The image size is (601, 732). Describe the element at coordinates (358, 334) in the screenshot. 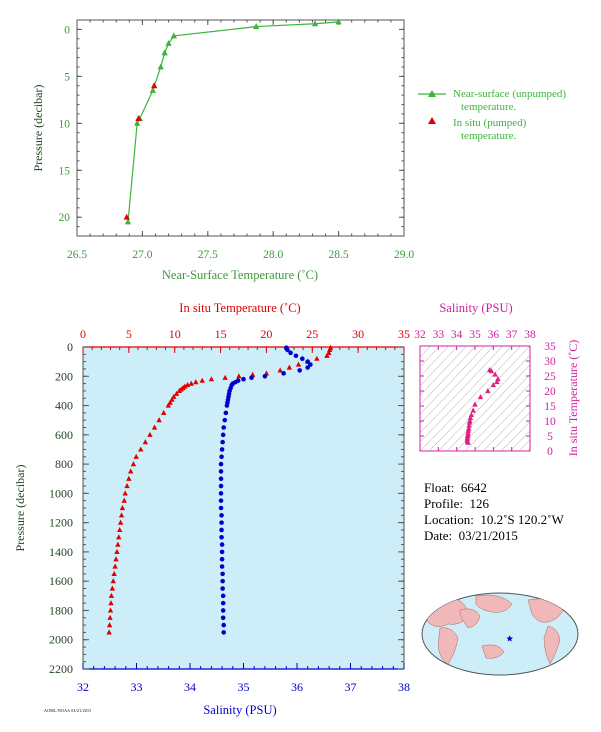

I see `temperature-tick-label: 30` at that location.